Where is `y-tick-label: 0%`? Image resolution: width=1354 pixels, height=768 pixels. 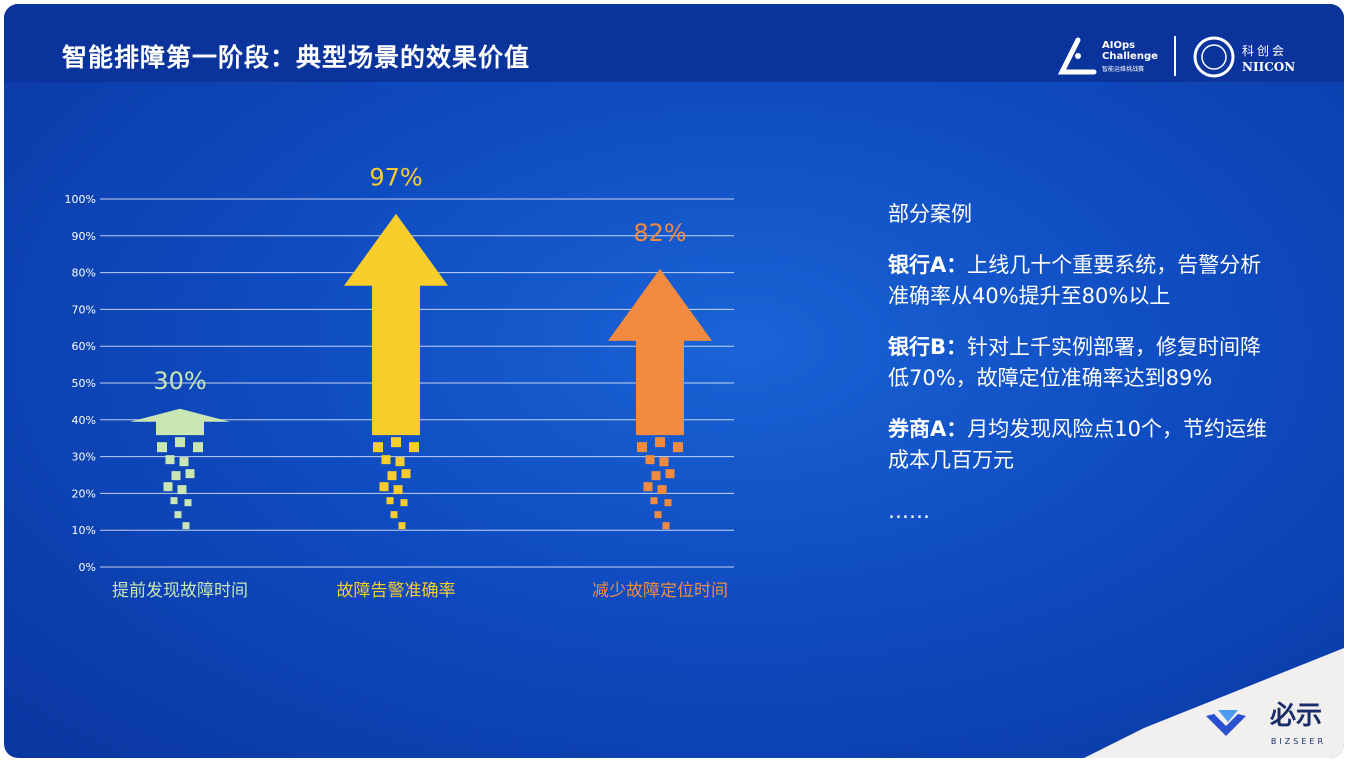 y-tick-label: 0% is located at coordinates (87, 567).